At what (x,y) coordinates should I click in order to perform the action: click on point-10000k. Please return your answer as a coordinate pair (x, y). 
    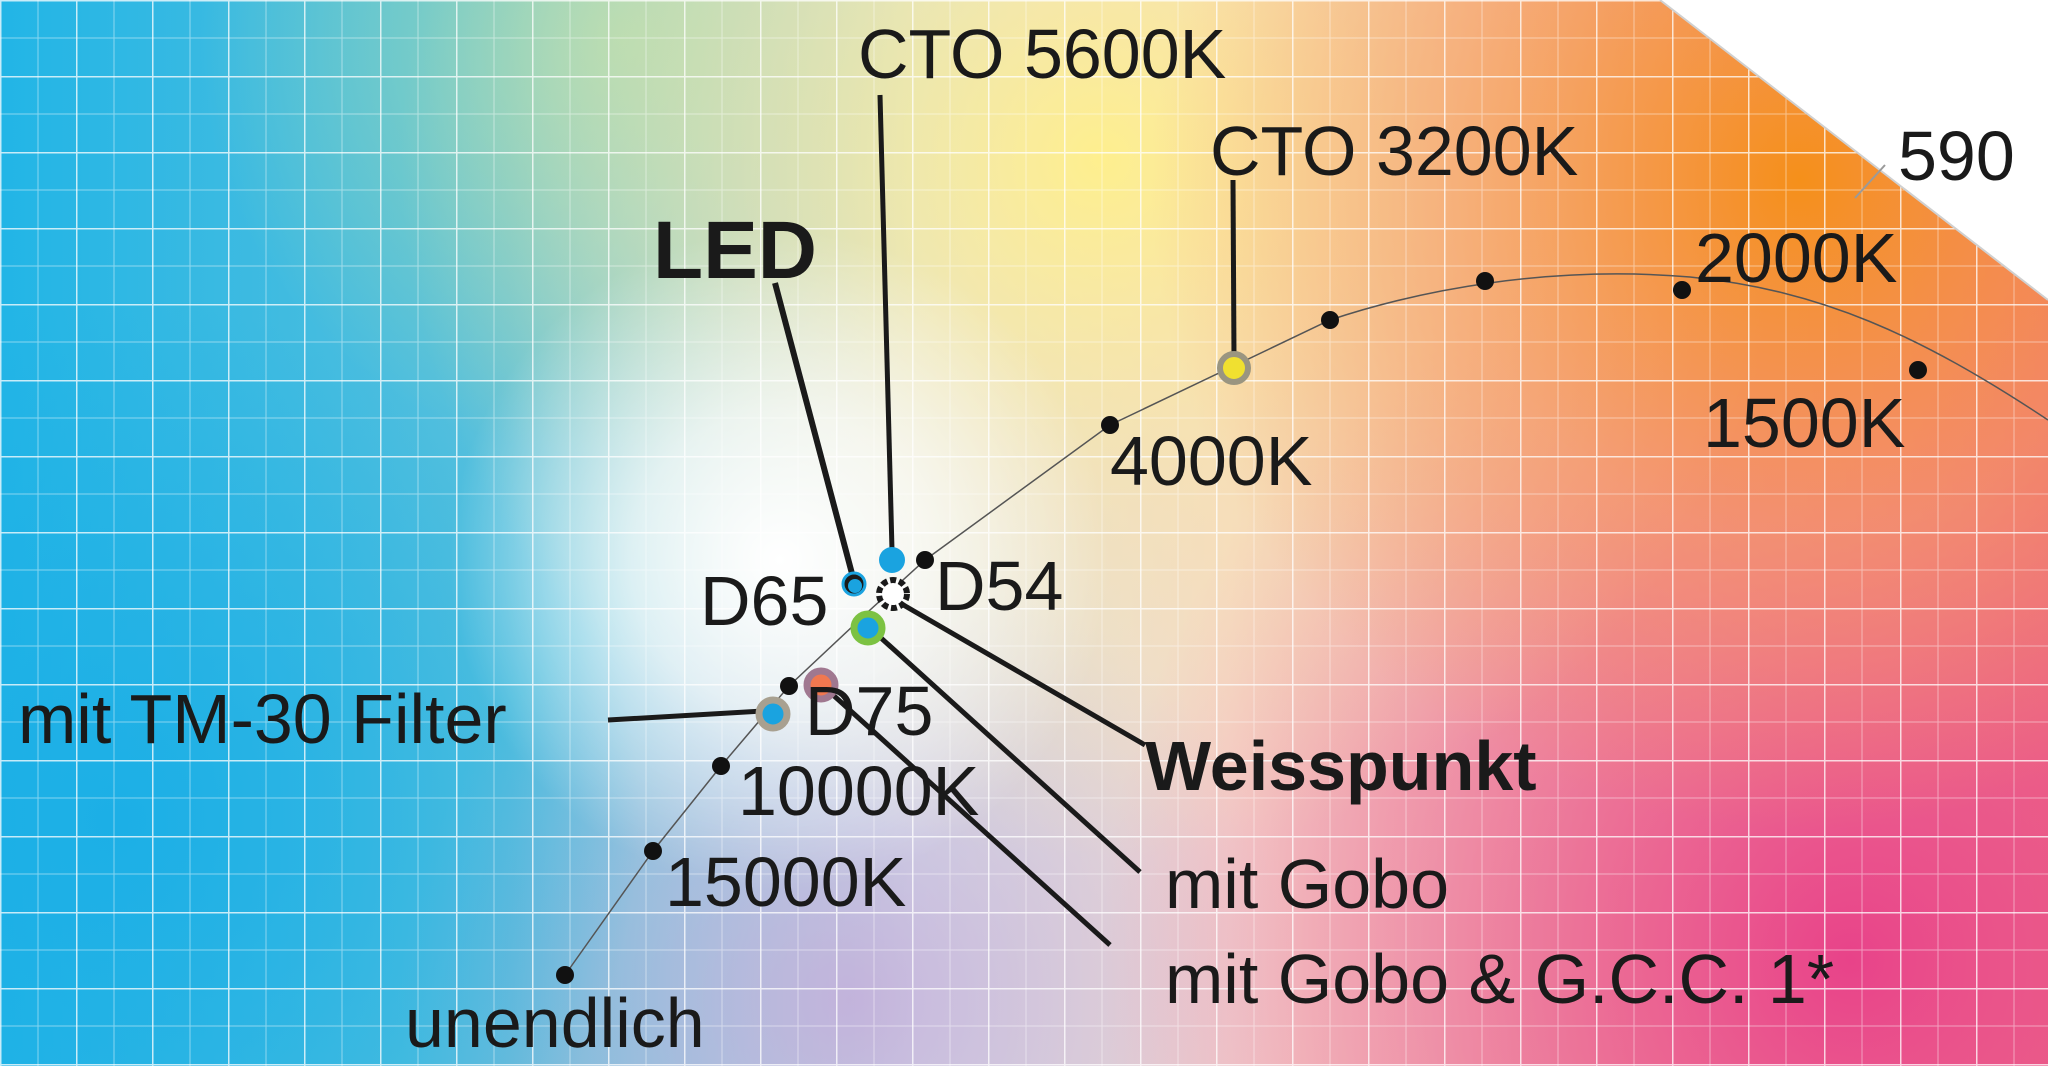
    Looking at the image, I should click on (721, 766).